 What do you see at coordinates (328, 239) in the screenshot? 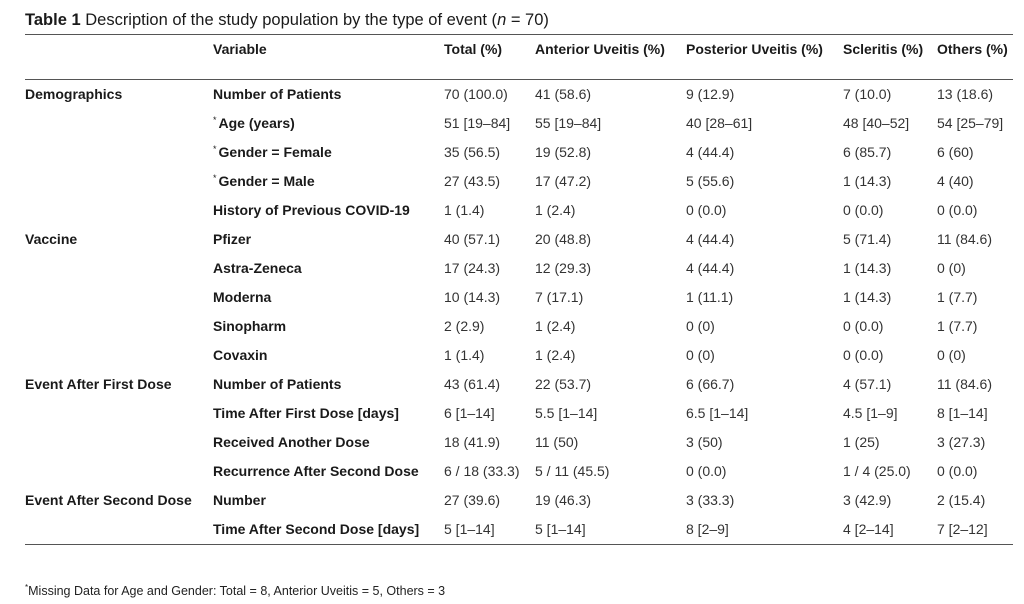
I see `variable-cell: Pfizer` at bounding box center [328, 239].